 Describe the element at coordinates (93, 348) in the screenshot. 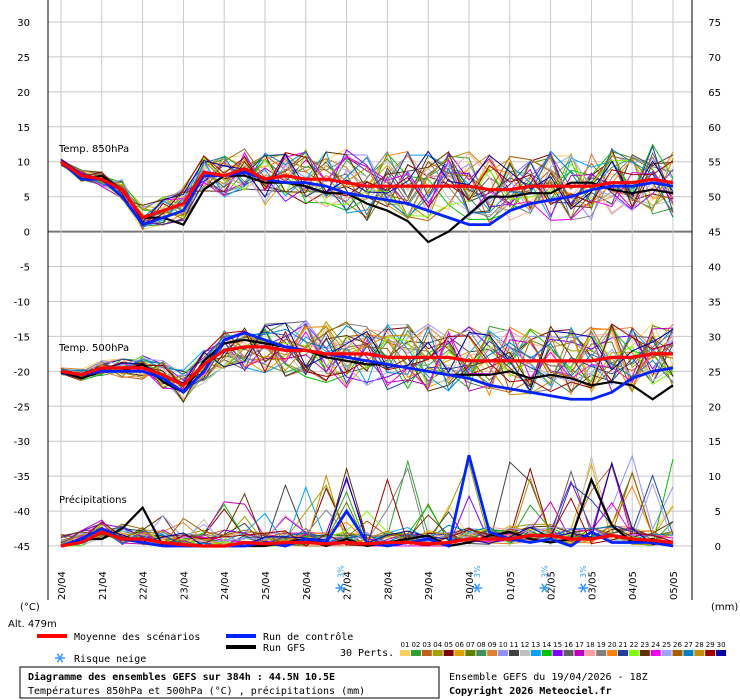

I see `panel-label-t500: Temp. 500hPa` at that location.